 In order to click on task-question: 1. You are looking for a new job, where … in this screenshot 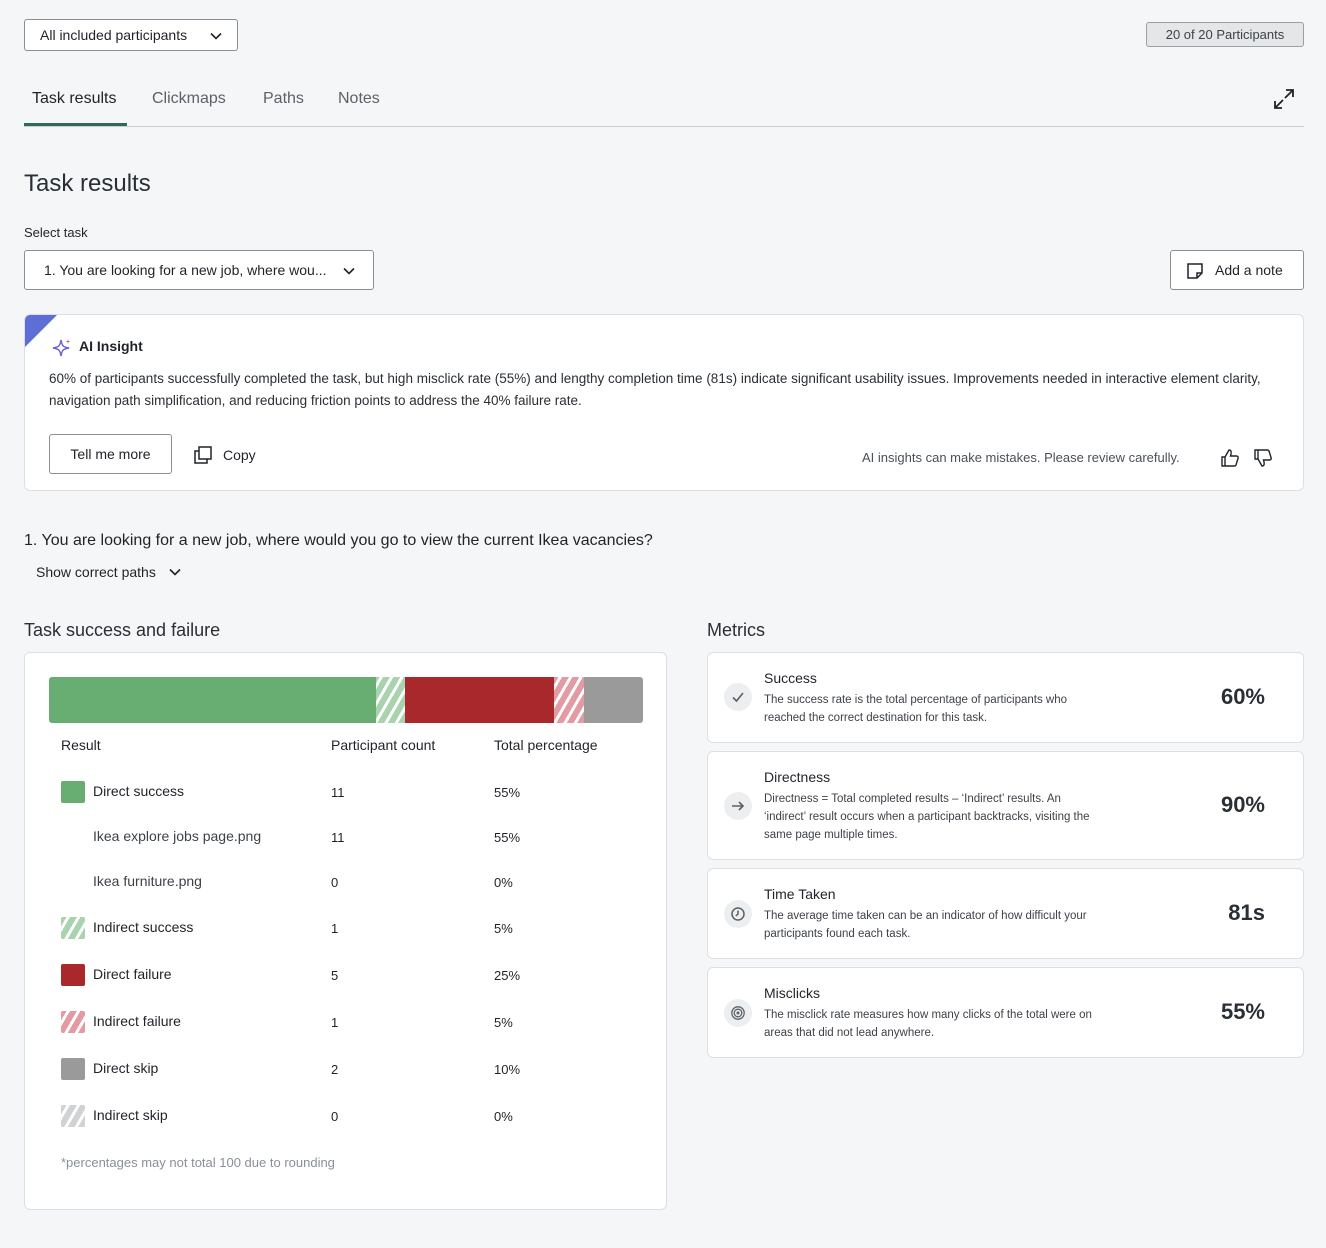, I will do `click(338, 540)`.